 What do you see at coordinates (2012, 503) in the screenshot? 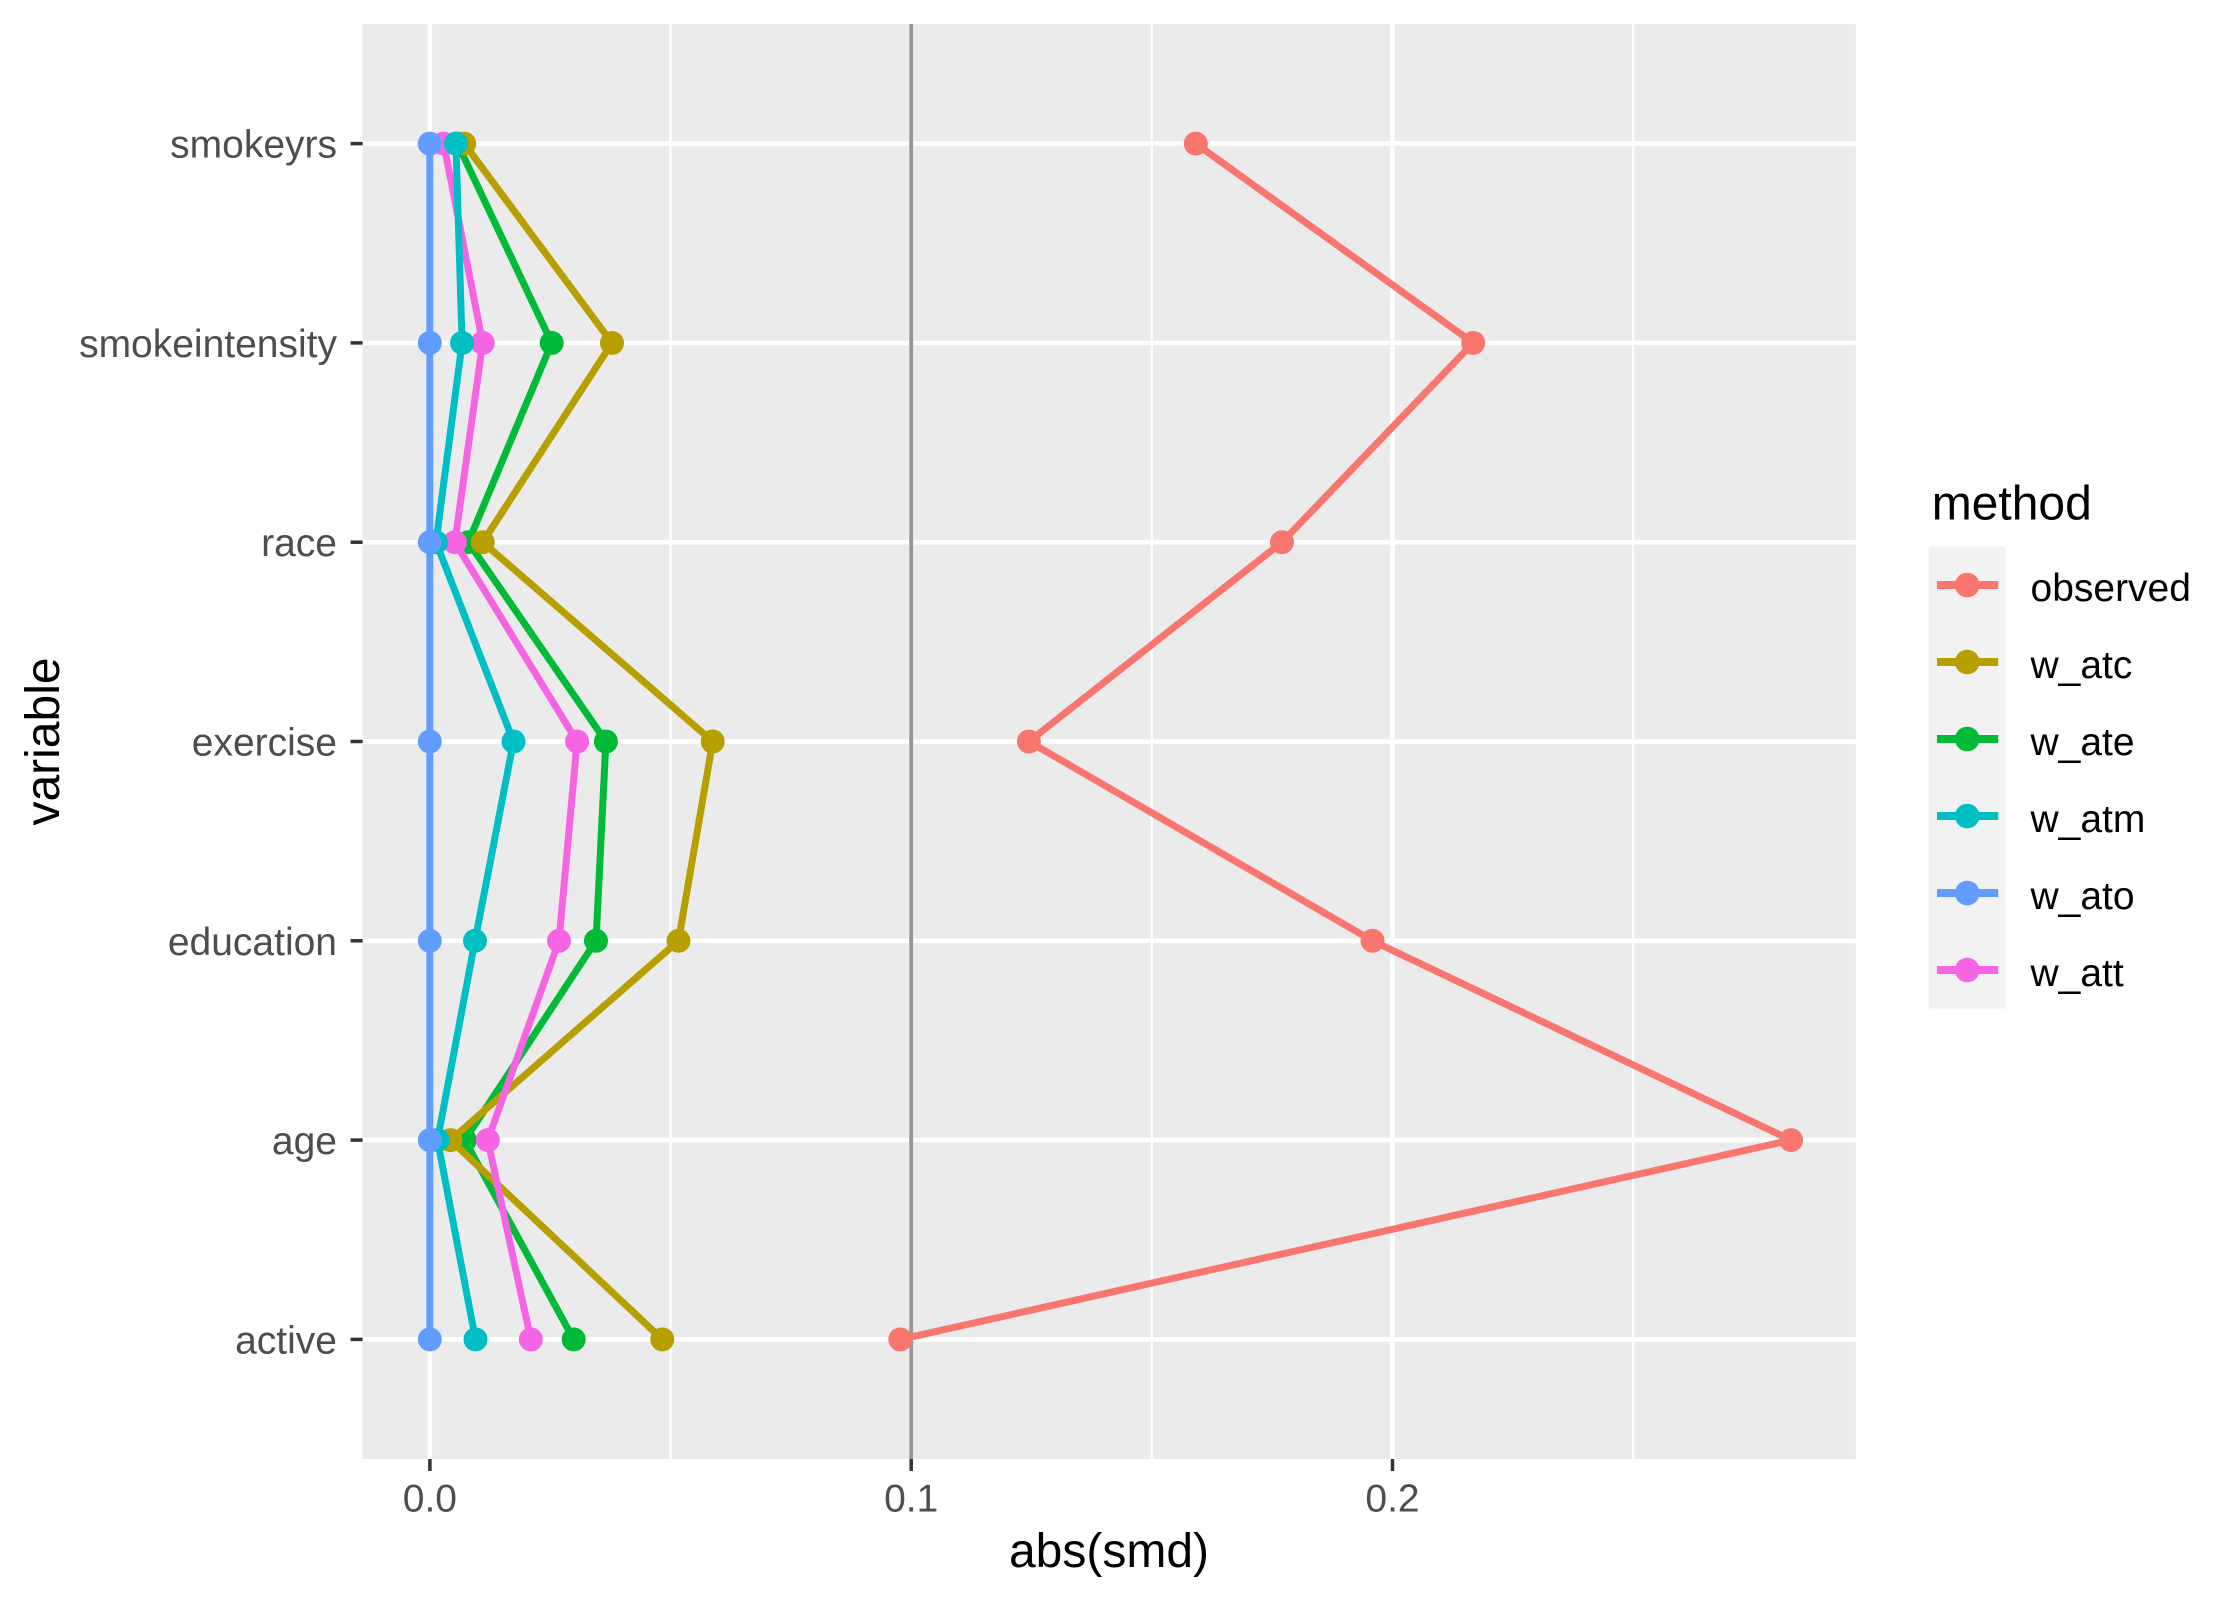
I see `svg-text: method` at bounding box center [2012, 503].